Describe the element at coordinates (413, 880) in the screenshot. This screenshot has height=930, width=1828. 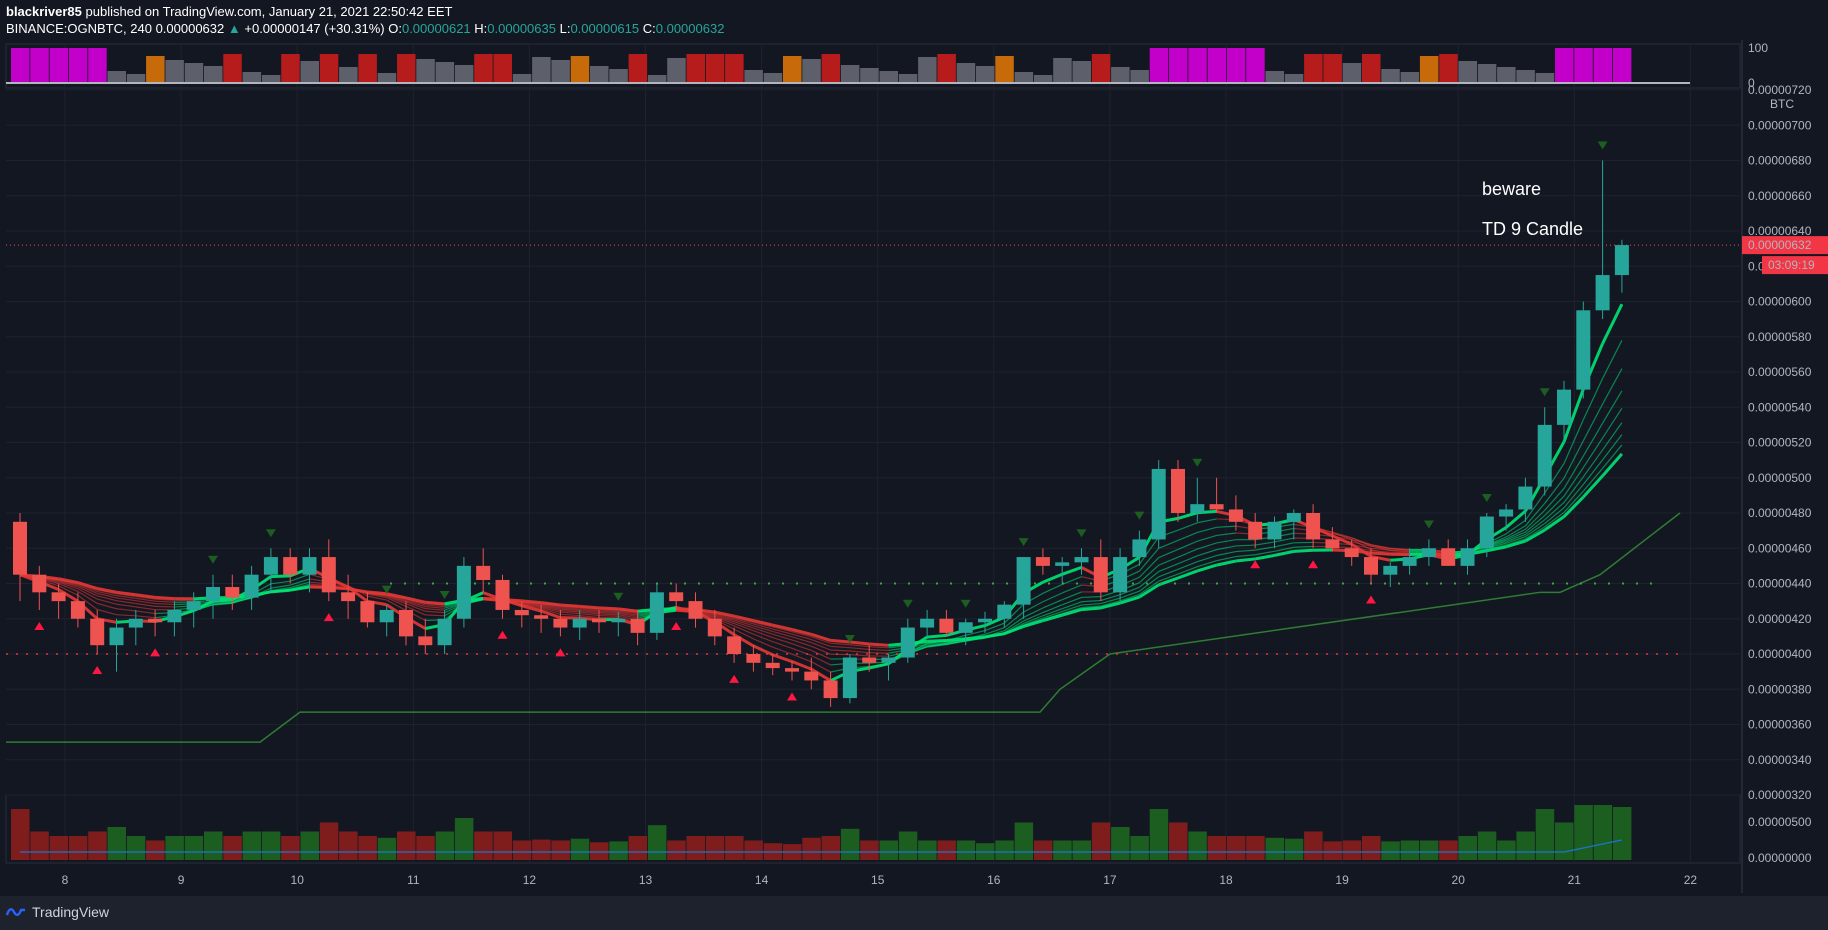
I see `time-tick-label: 11` at that location.